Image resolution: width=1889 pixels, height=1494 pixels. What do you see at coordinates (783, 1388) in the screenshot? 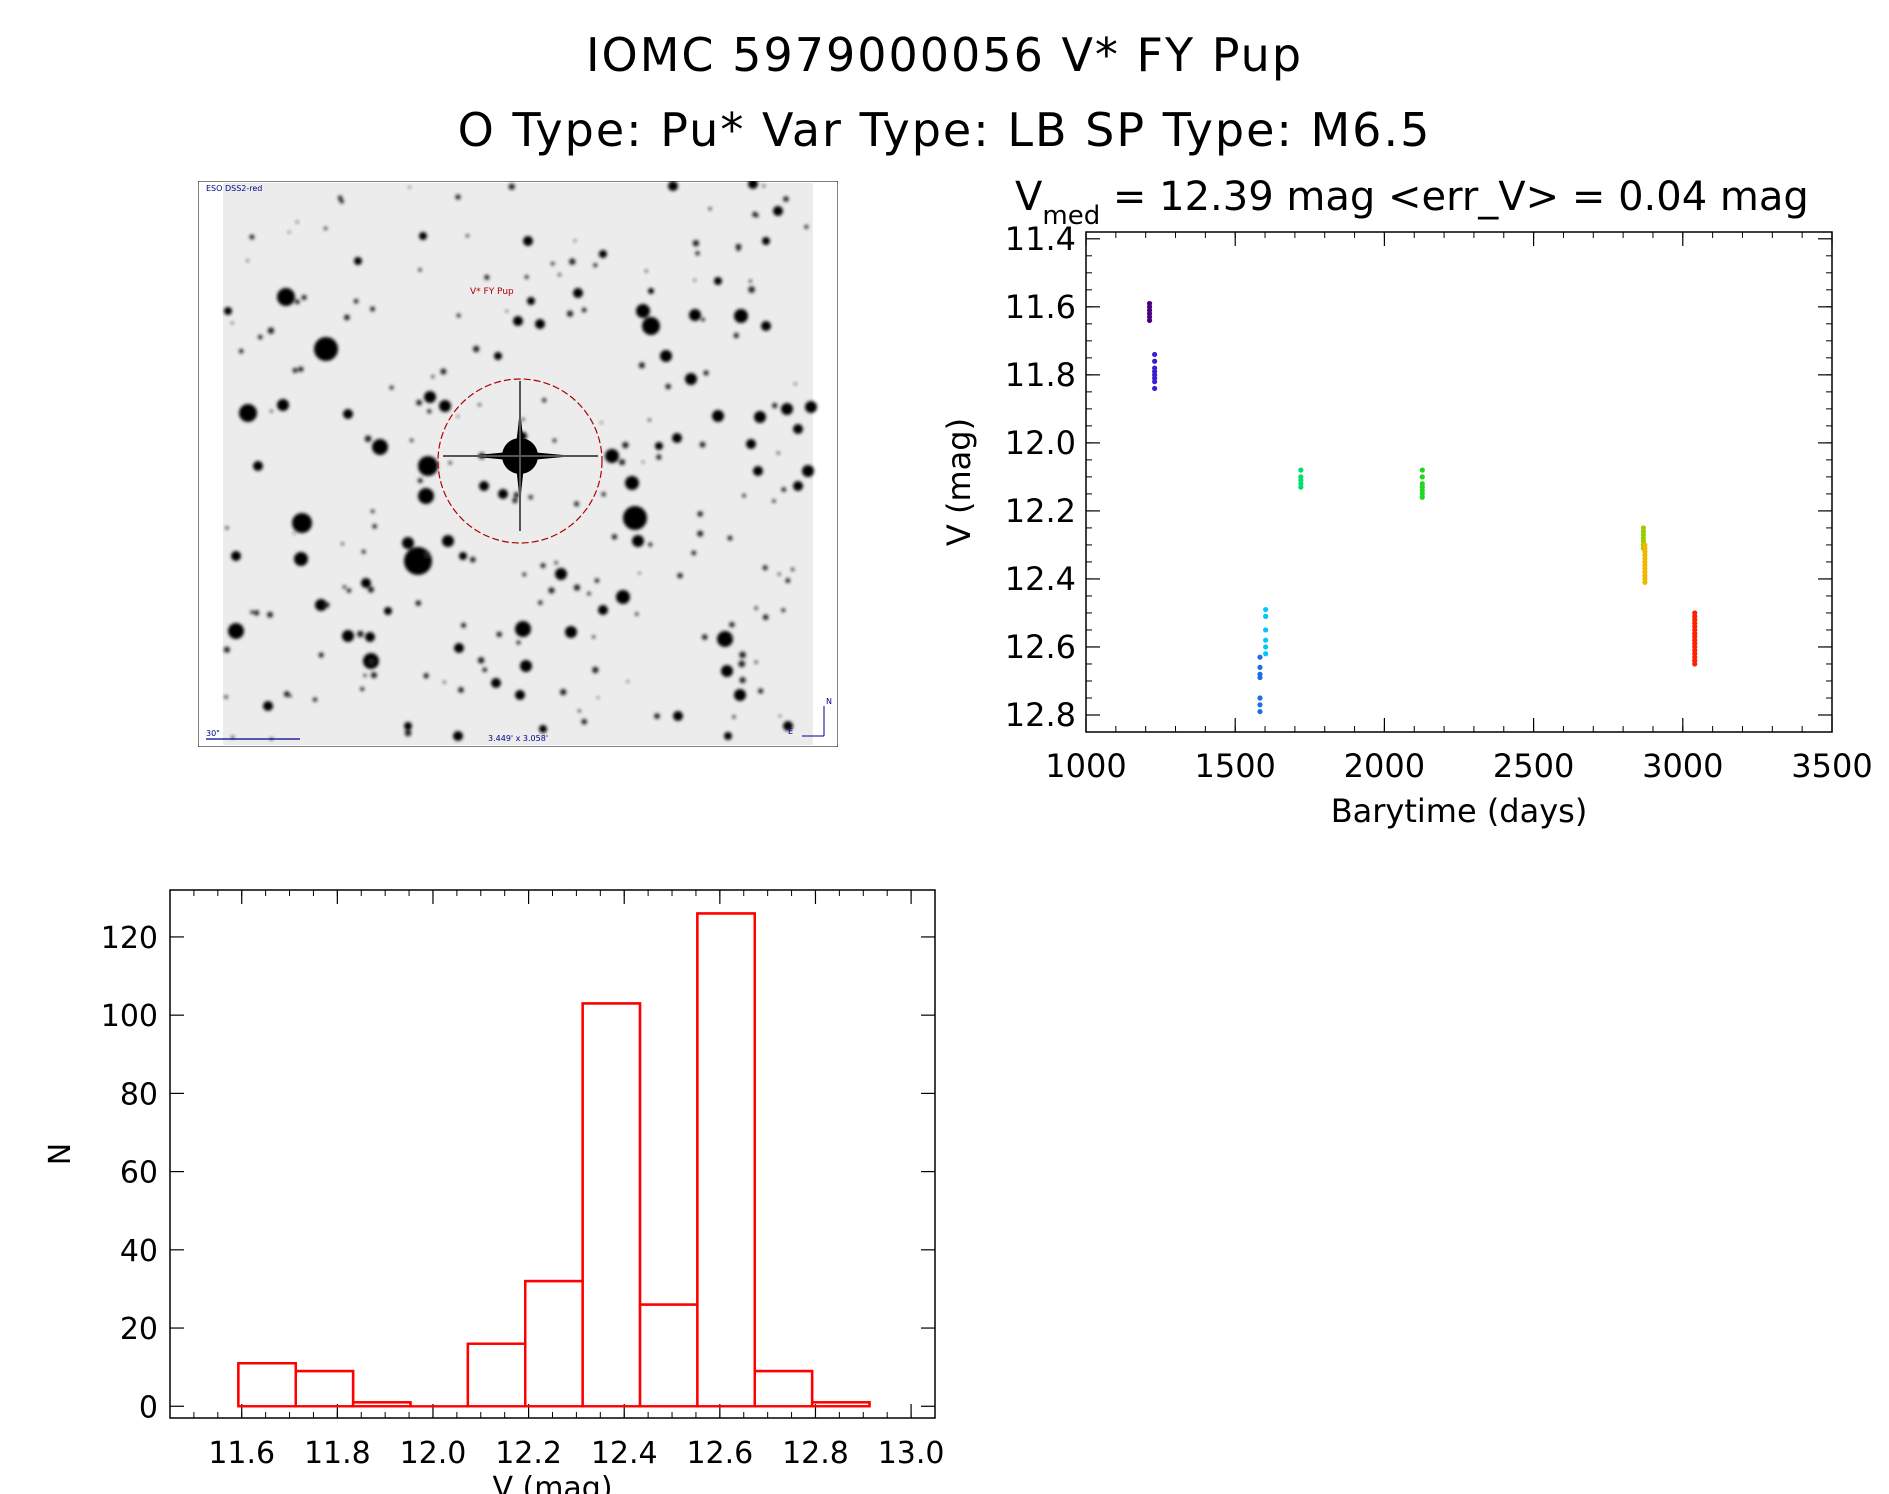
I see `hist-bar` at bounding box center [783, 1388].